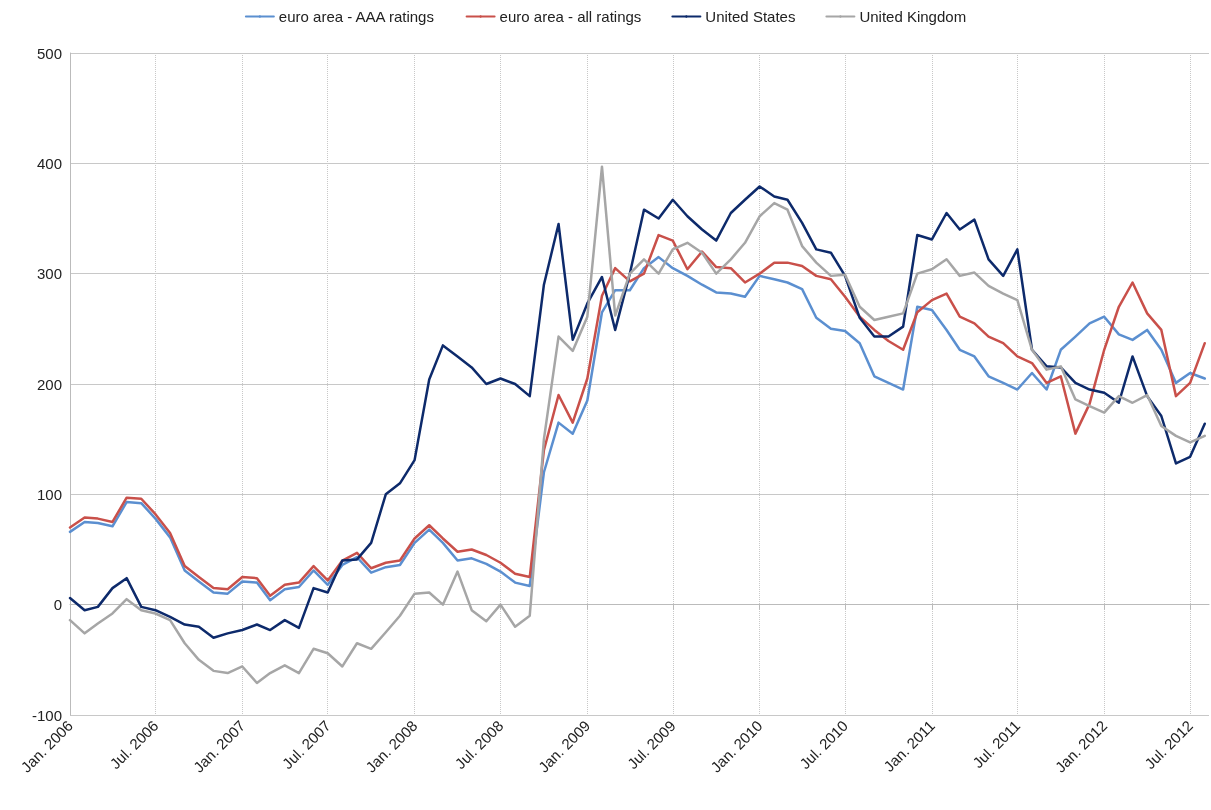 The height and width of the screenshot is (810, 1211). I want to click on y-tick-label: 0, so click(57, 605).